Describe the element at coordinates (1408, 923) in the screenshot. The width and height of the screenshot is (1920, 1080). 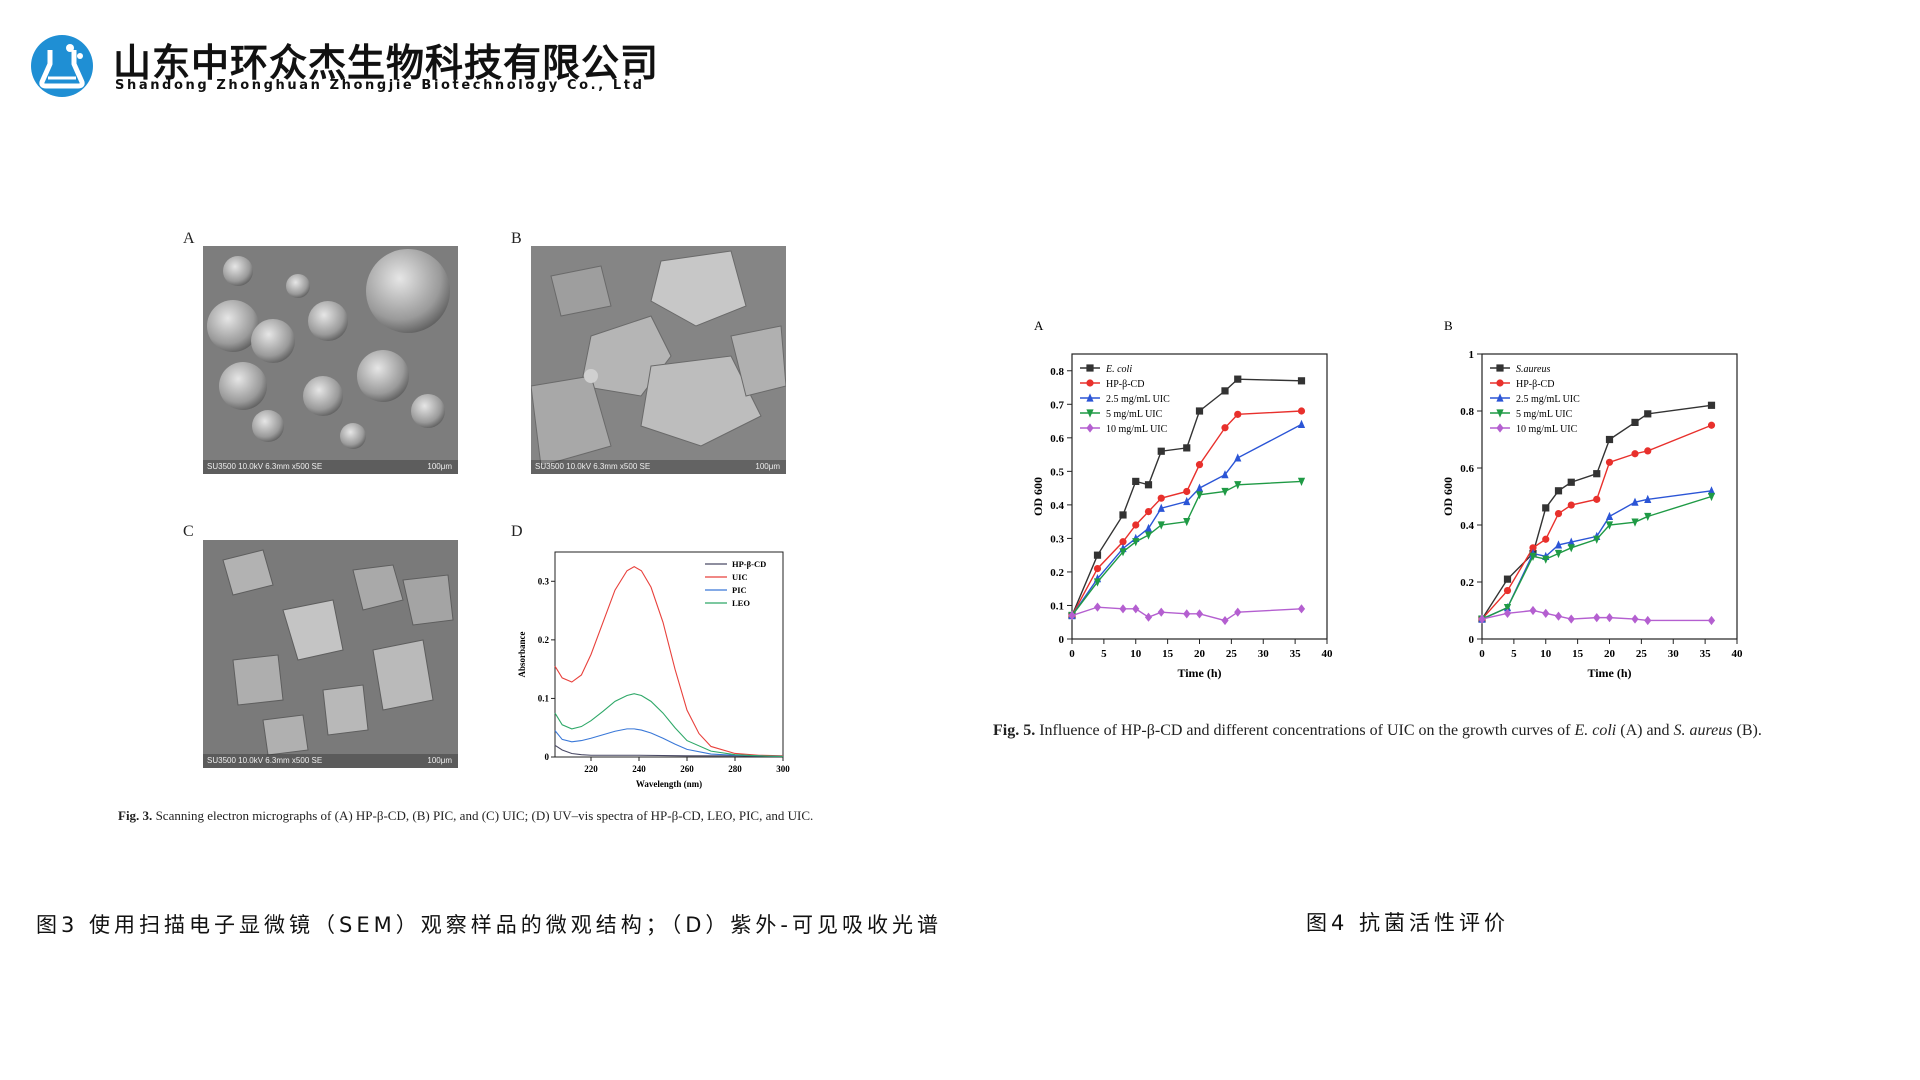
I see `figure4-cn-caption: 图4 抗菌活性评价` at that location.